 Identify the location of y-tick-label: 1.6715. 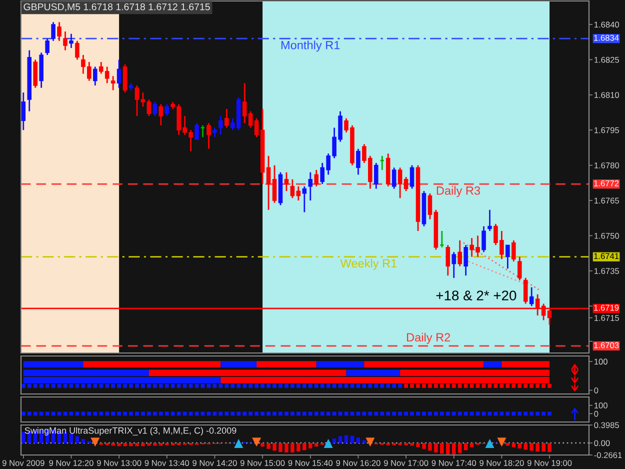
(606, 318).